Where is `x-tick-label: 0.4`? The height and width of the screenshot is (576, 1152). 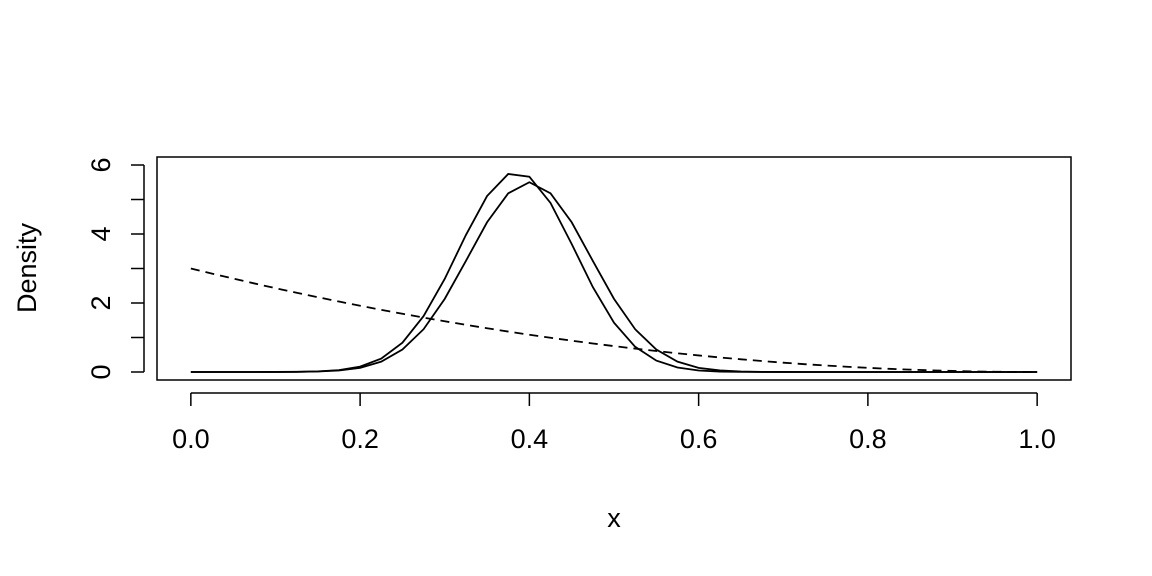
x-tick-label: 0.4 is located at coordinates (530, 439).